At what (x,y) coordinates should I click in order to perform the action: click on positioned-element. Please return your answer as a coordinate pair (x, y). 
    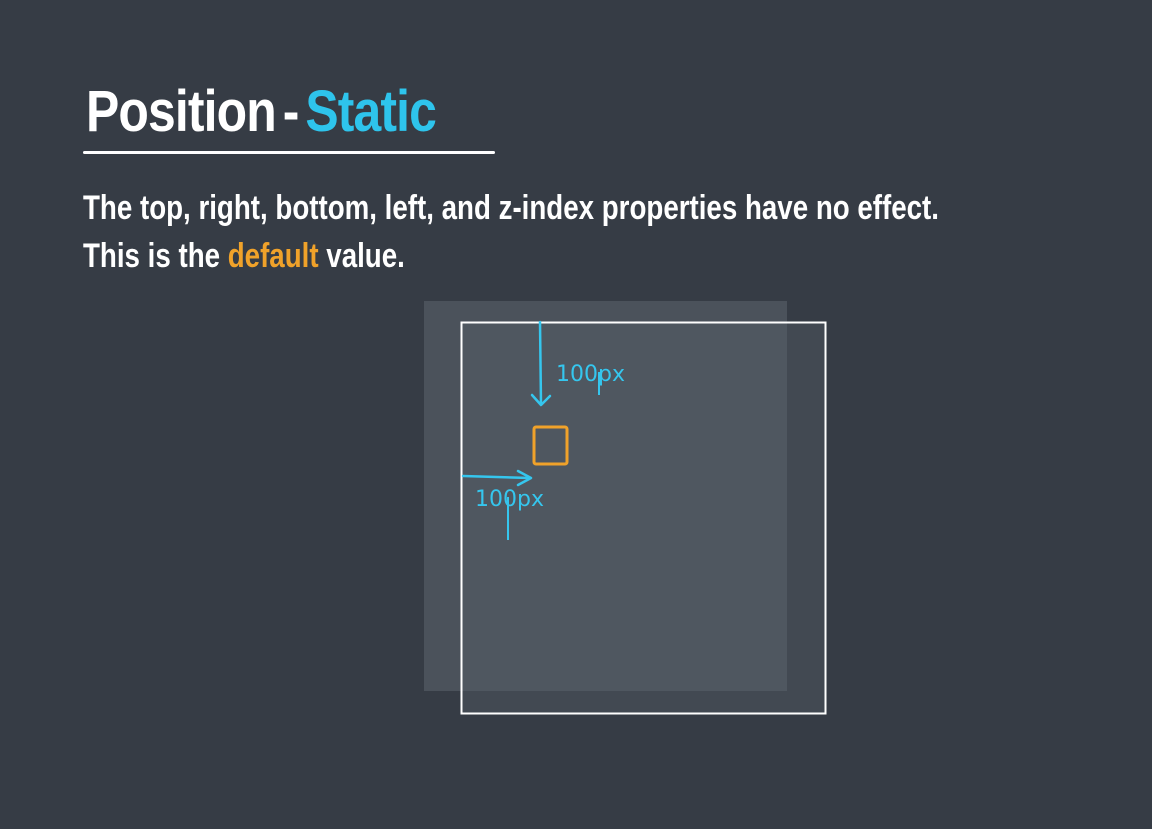
    Looking at the image, I should click on (550, 445).